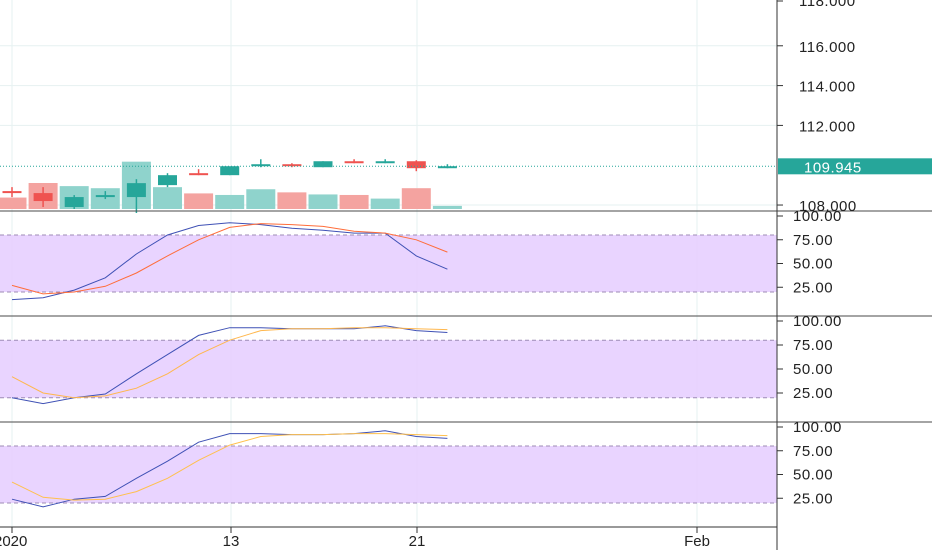 The image size is (932, 555). Describe the element at coordinates (231, 541) in the screenshot. I see `time-tick-label: 13` at that location.